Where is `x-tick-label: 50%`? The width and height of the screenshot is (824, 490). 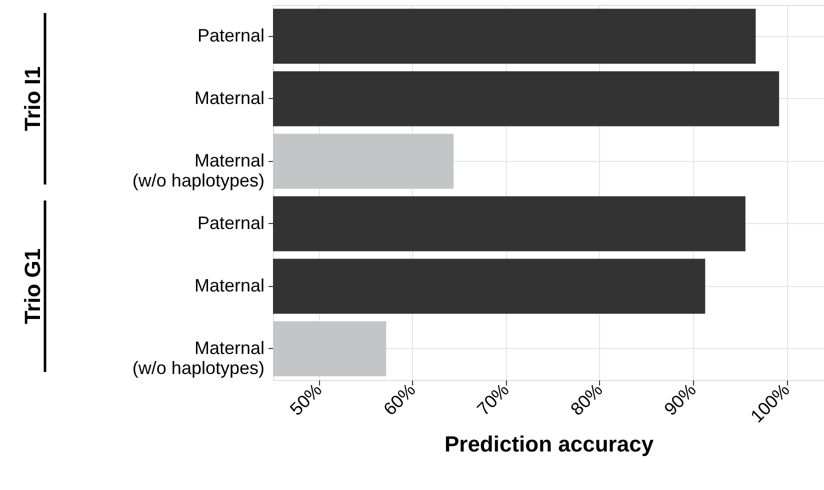 x-tick-label: 50% is located at coordinates (306, 400).